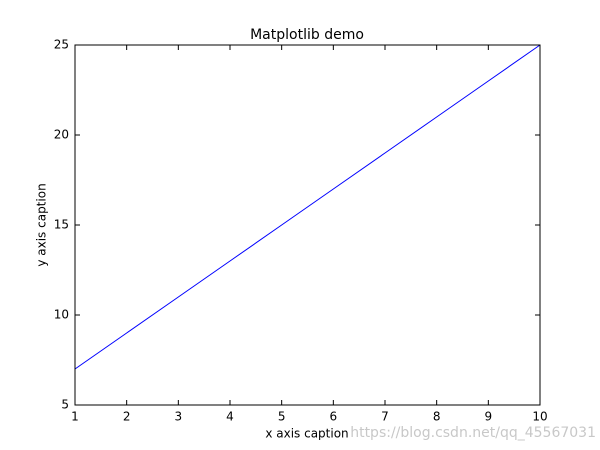 The width and height of the screenshot is (600, 450). What do you see at coordinates (473, 433) in the screenshot?
I see `watermark: https://blog.csdn.net/qq_45567031` at bounding box center [473, 433].